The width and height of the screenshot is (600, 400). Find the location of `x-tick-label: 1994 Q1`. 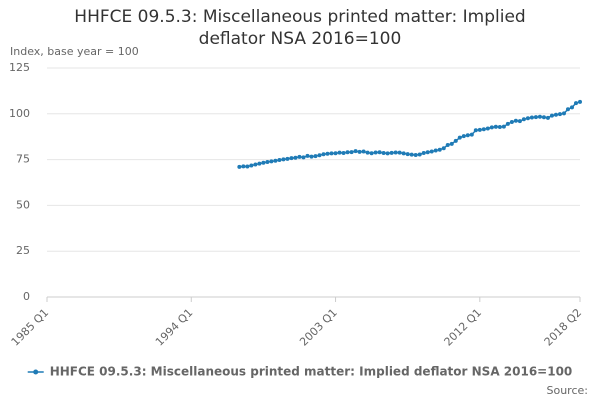

x-tick-label: 1994 Q1 is located at coordinates (174, 327).